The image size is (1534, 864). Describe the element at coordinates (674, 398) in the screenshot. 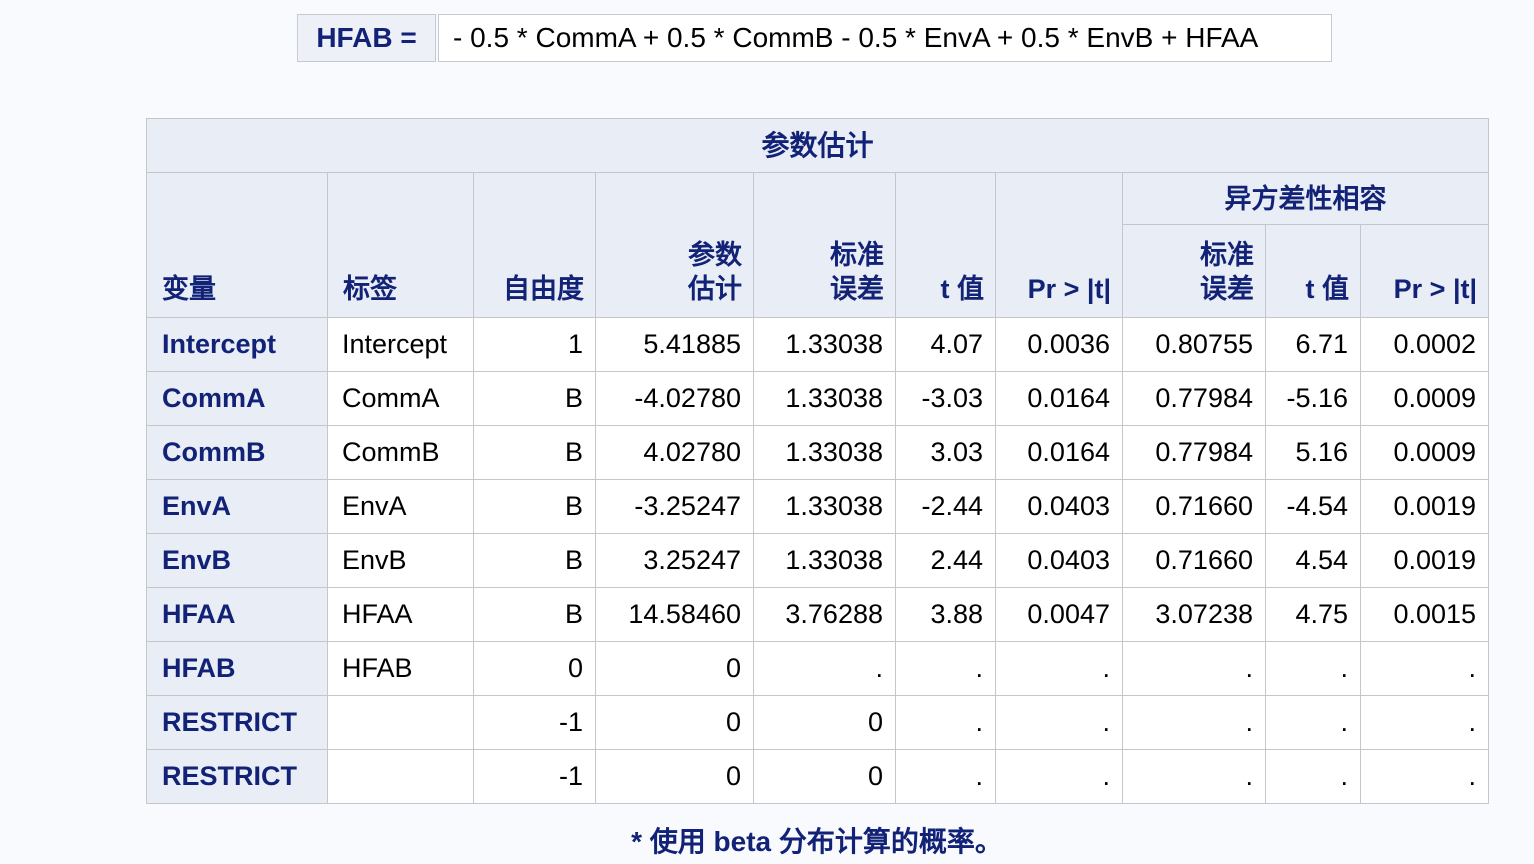

I see `cell-estimate: -4.02780` at that location.